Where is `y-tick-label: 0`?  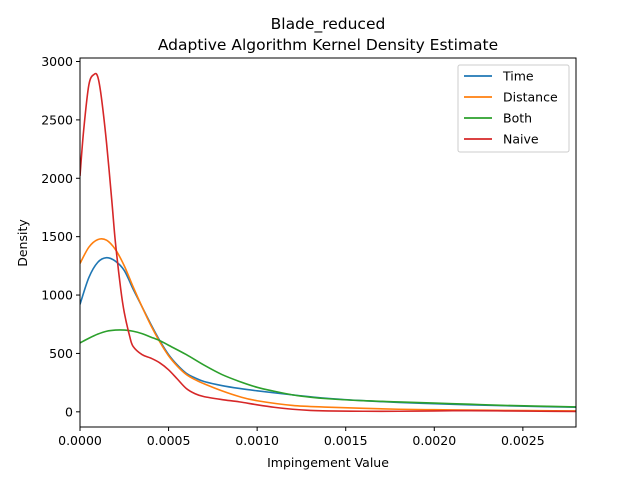
y-tick-label: 0 is located at coordinates (69, 411).